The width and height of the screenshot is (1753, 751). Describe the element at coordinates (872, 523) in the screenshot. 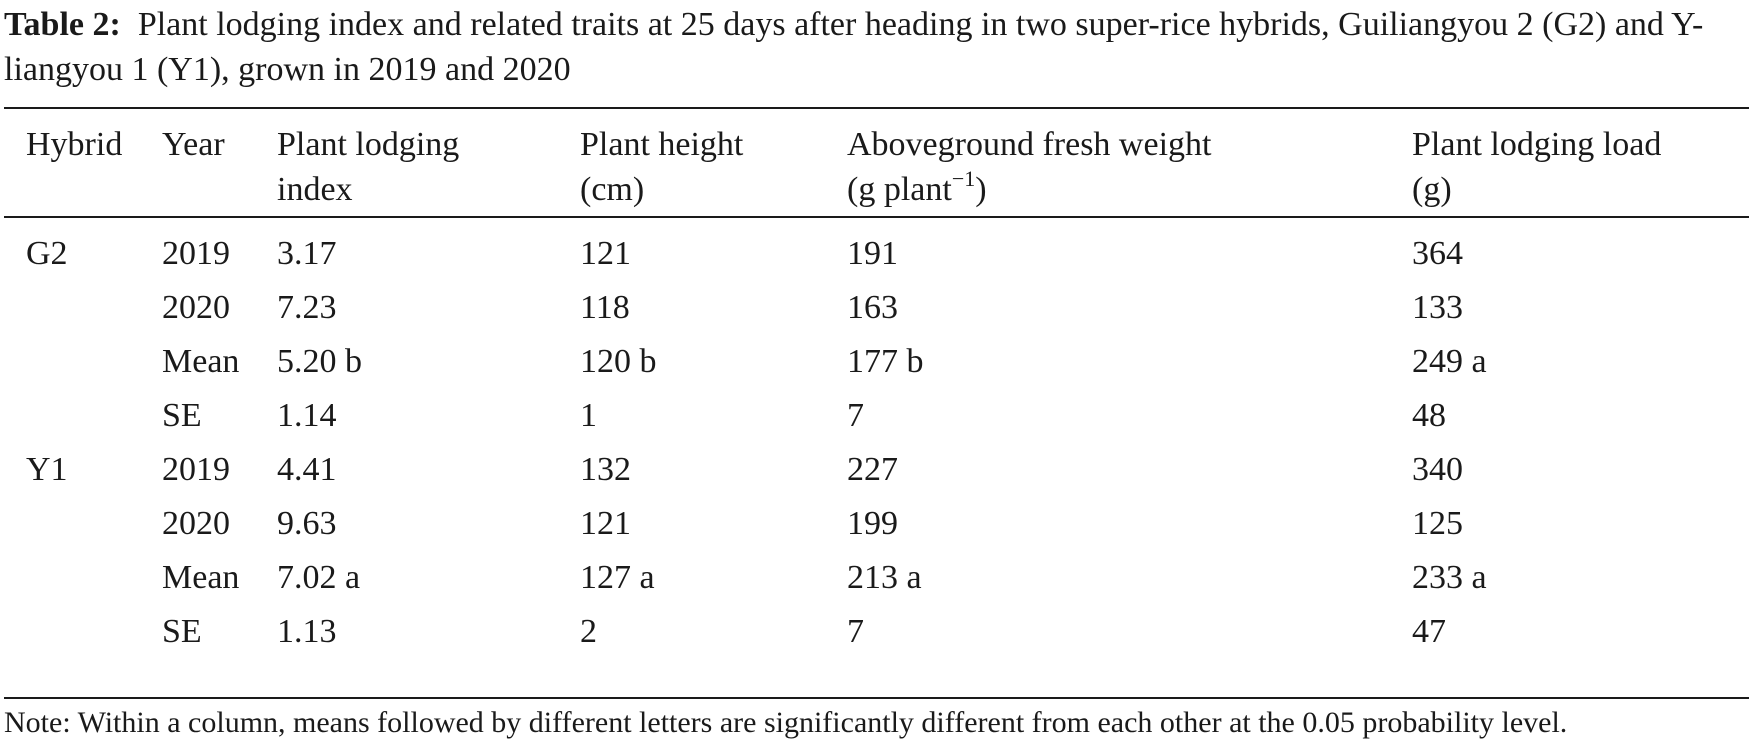

I see `cell-aboveground-fresh-weight: 199` at that location.